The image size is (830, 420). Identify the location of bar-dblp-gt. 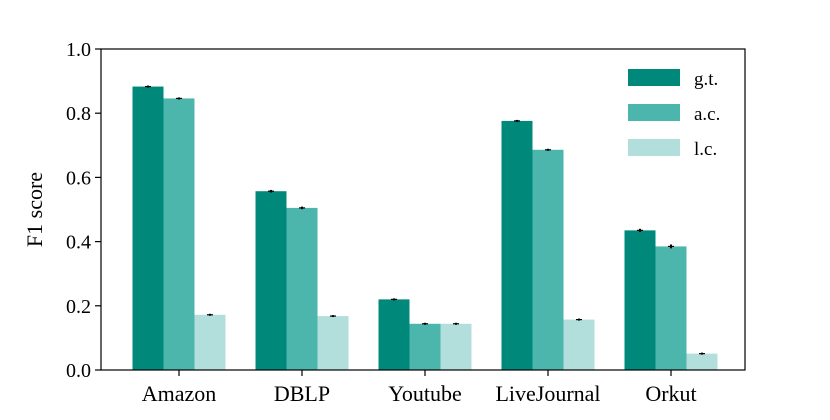
(271, 280).